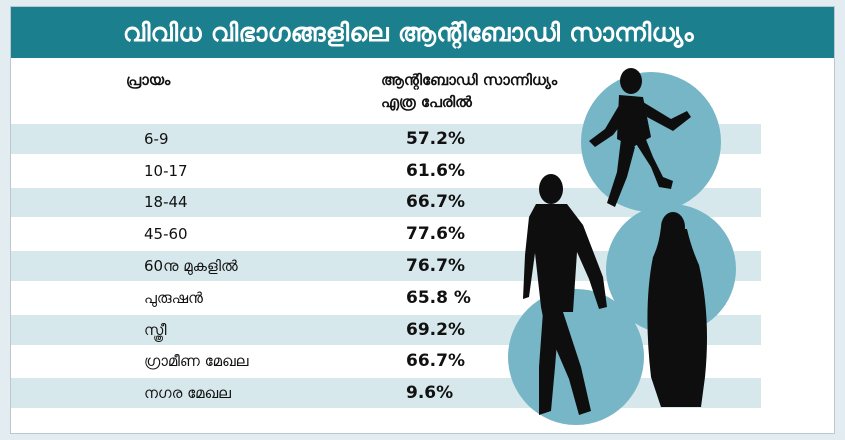  Describe the element at coordinates (187, 393) in the screenshot. I see `row-label: നഗര മേഖല` at that location.